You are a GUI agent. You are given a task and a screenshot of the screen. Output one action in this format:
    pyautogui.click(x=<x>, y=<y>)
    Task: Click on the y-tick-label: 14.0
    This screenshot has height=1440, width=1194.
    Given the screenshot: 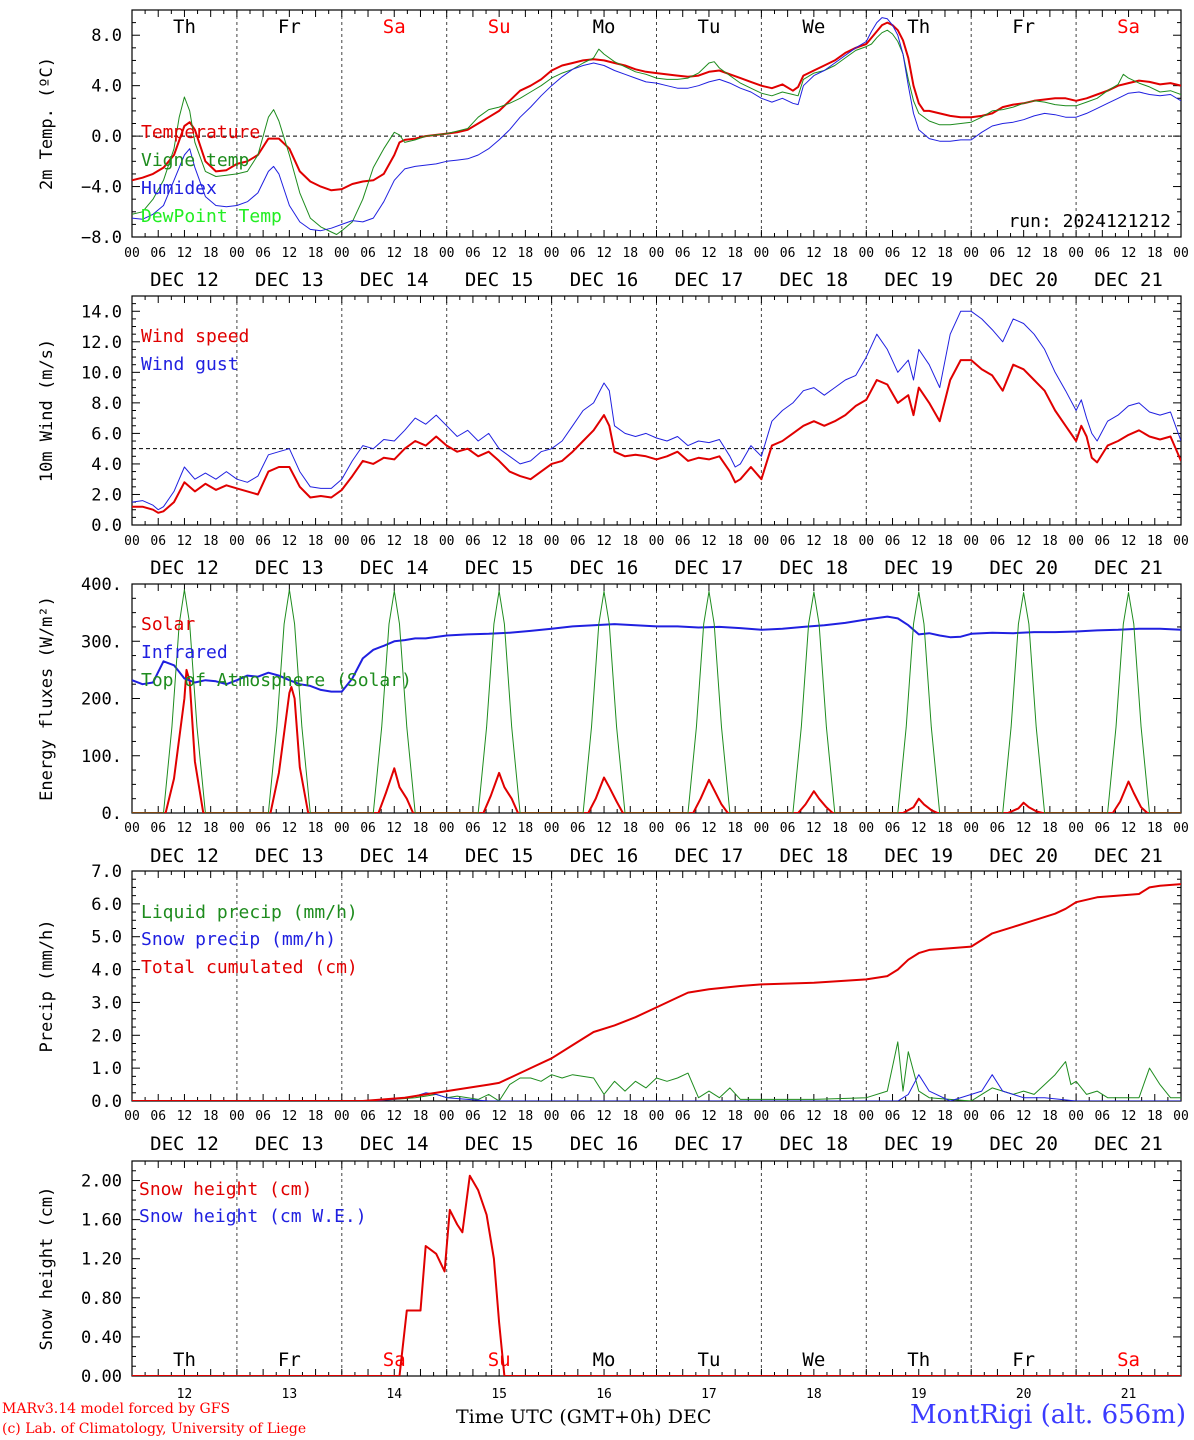 What is the action you would take?
    pyautogui.click(x=101, y=312)
    